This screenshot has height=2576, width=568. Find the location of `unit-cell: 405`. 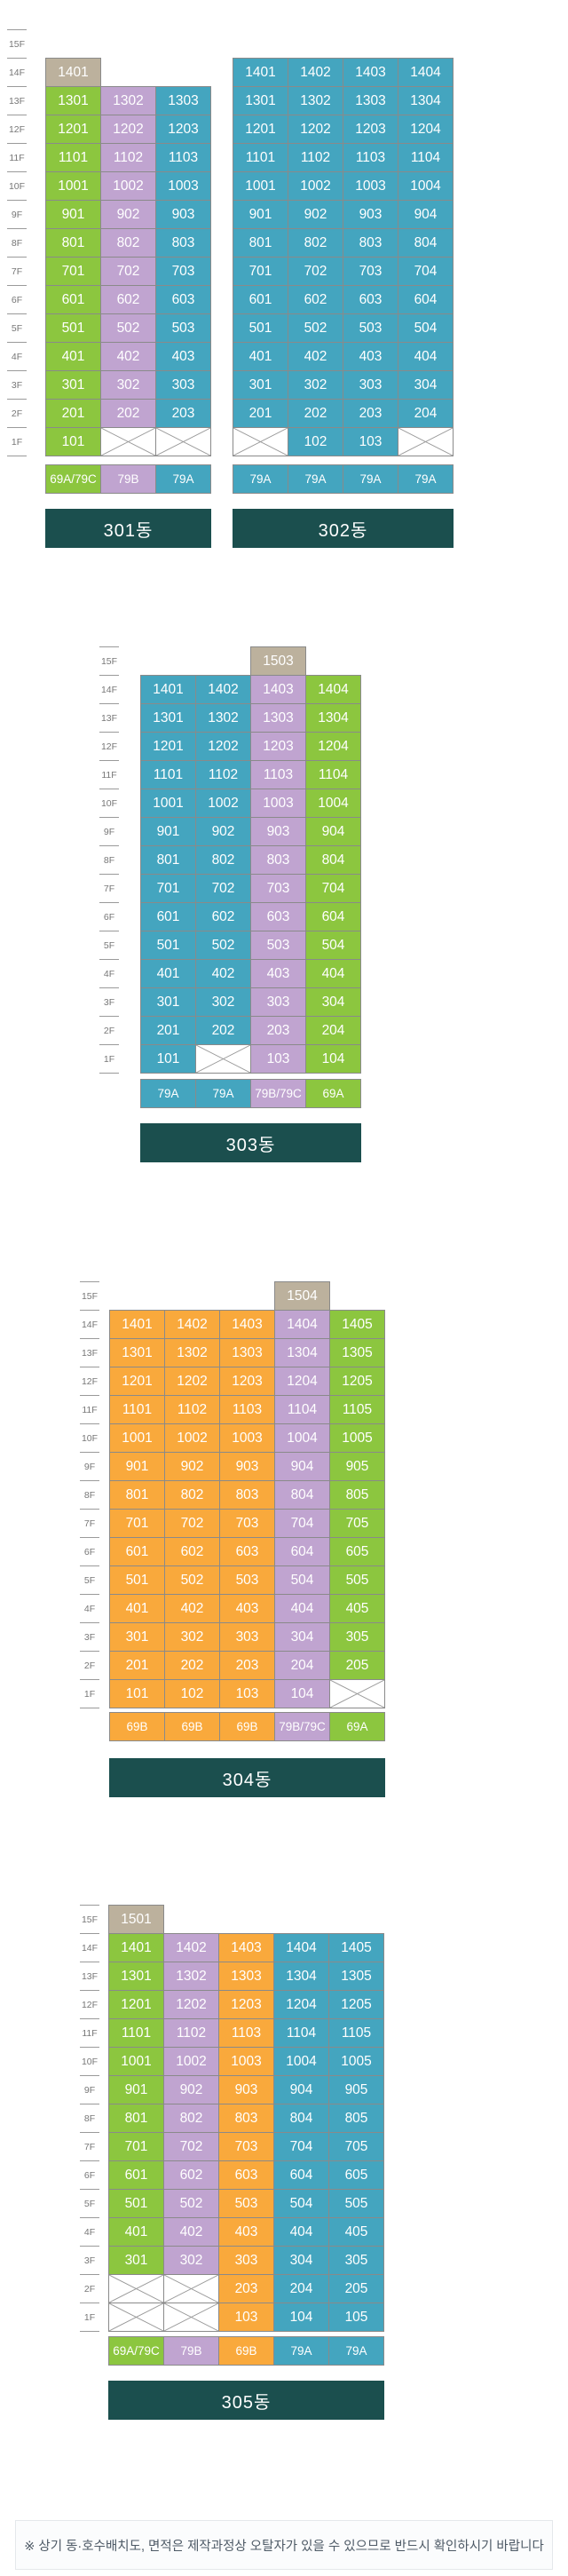

unit-cell: 405 is located at coordinates (357, 1609).